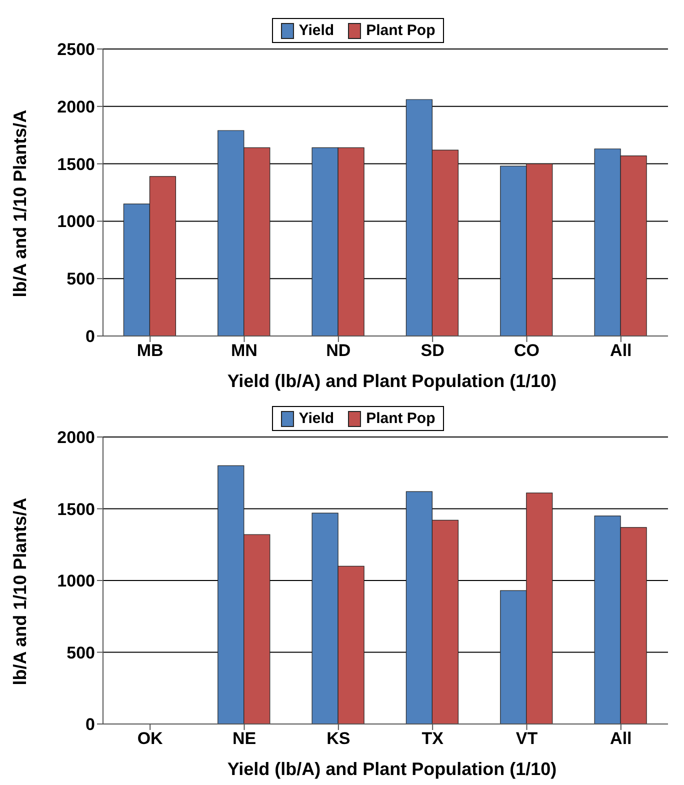 This screenshot has height=785, width=684. I want to click on x-tick-label: NE, so click(244, 738).